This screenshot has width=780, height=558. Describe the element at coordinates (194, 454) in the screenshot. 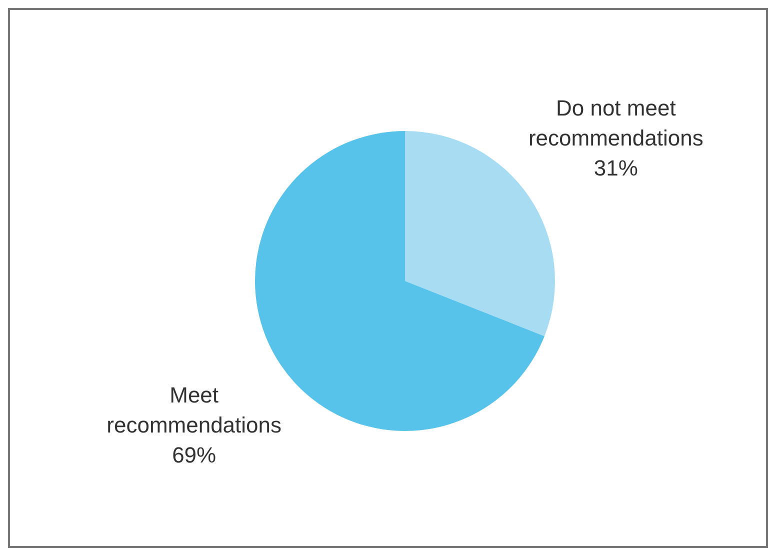

I see `data-label: 69%` at that location.